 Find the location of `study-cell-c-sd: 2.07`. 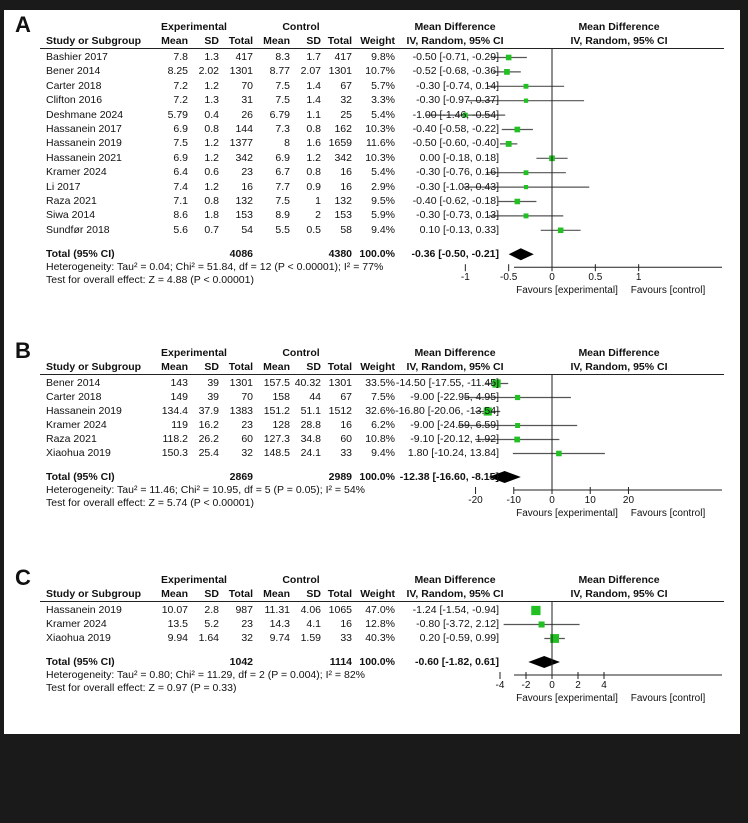

study-cell-c-sd: 2.07 is located at coordinates (310, 71).